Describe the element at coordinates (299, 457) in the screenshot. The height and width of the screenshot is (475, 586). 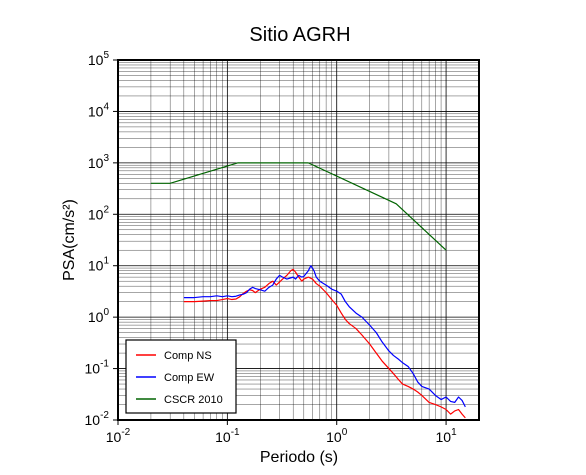
I see `x-axis-label: Periodo (s)` at that location.